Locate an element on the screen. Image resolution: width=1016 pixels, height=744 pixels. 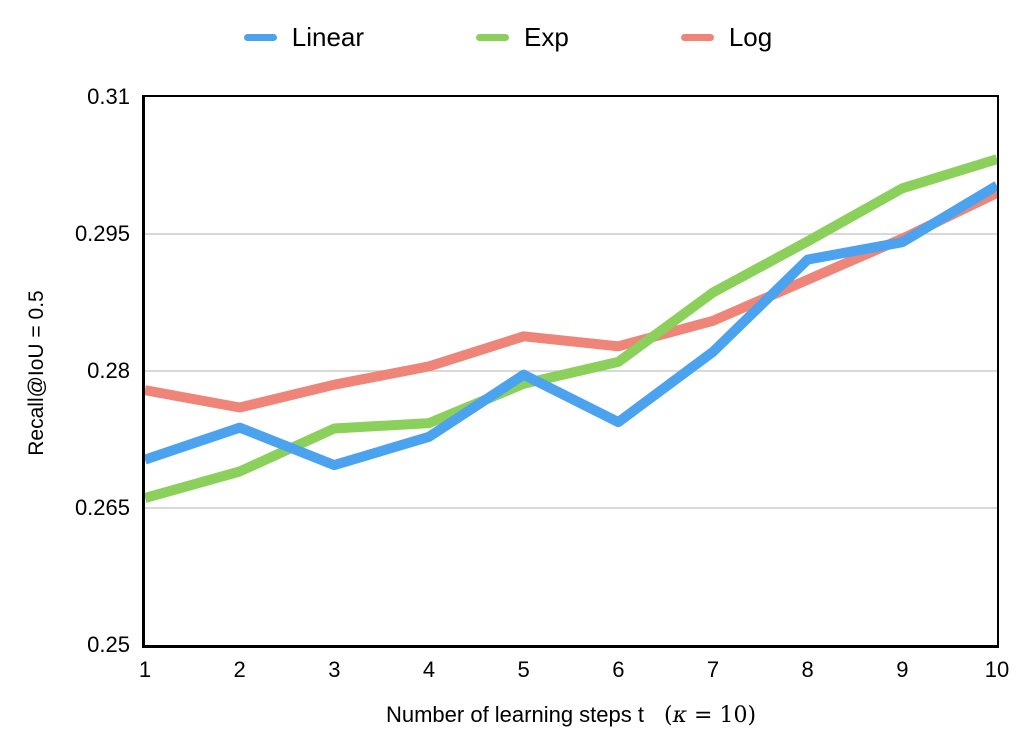
x-tick-label-3: 3 is located at coordinates (334, 669).